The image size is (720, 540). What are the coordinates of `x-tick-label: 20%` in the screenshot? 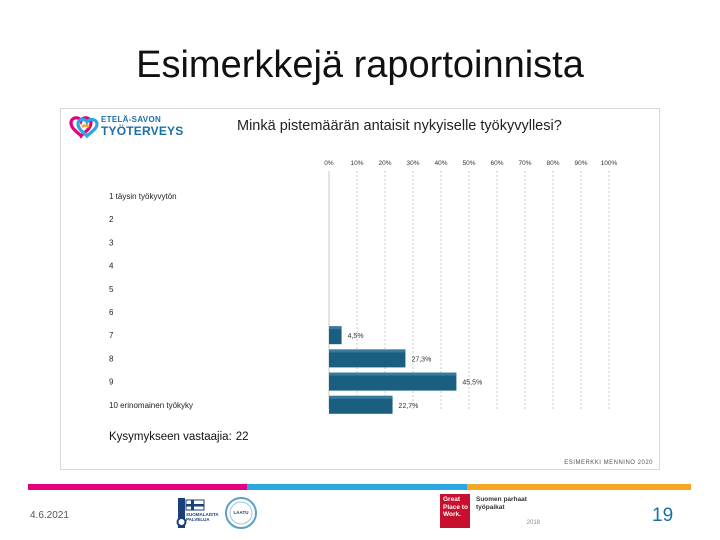 It's located at (384, 163).